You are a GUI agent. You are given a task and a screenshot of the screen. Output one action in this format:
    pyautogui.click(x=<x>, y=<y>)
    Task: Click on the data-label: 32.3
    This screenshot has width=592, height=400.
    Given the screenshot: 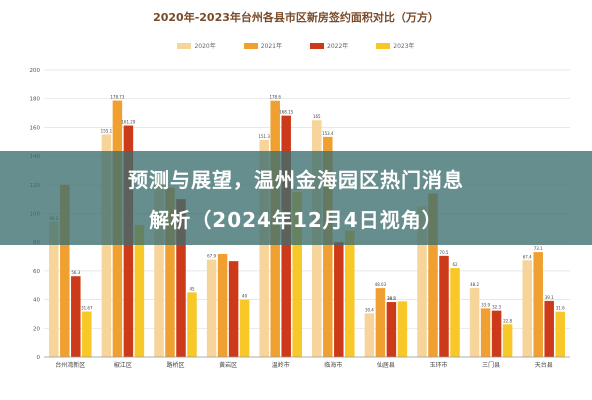 What is the action you would take?
    pyautogui.click(x=496, y=307)
    